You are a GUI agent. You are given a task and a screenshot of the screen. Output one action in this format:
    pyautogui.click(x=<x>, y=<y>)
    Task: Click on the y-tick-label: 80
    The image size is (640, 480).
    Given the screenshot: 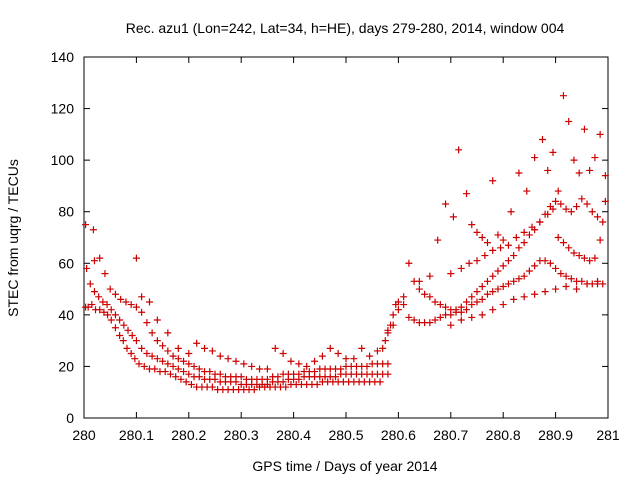 What is the action you would take?
    pyautogui.click(x=66, y=212)
    